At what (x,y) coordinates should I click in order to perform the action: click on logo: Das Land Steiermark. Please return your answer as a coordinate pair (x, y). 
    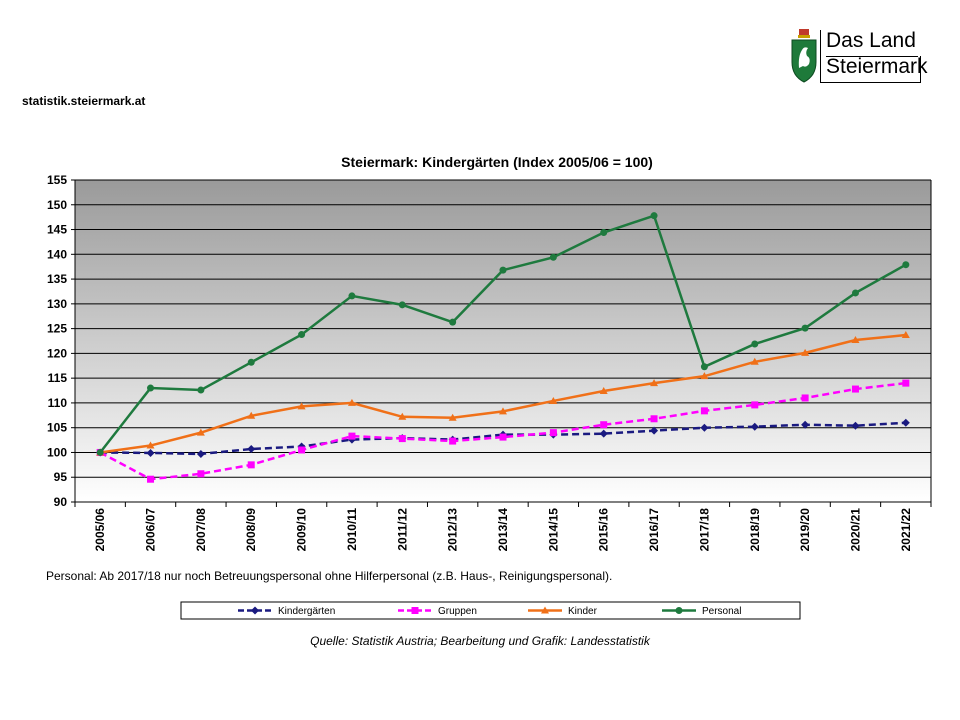
    Looking at the image, I should click on (859, 56).